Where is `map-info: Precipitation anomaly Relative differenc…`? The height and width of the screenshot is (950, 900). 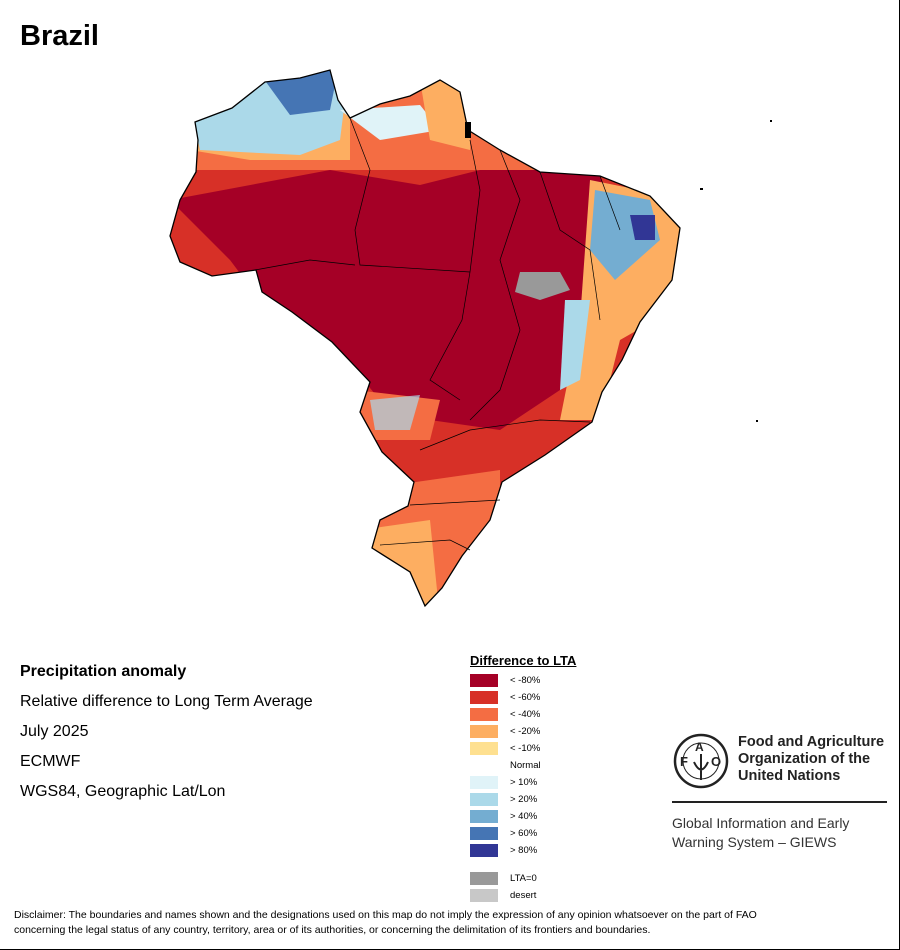 map-info: Precipitation anomaly Relative differenc… is located at coordinates (166, 732).